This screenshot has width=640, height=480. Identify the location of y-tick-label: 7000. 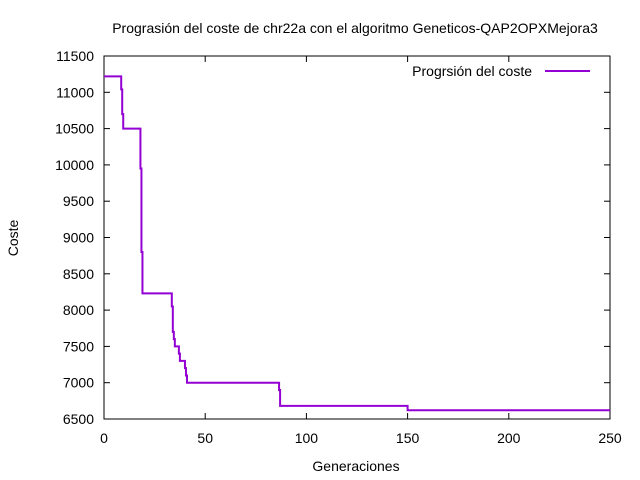
(78, 383).